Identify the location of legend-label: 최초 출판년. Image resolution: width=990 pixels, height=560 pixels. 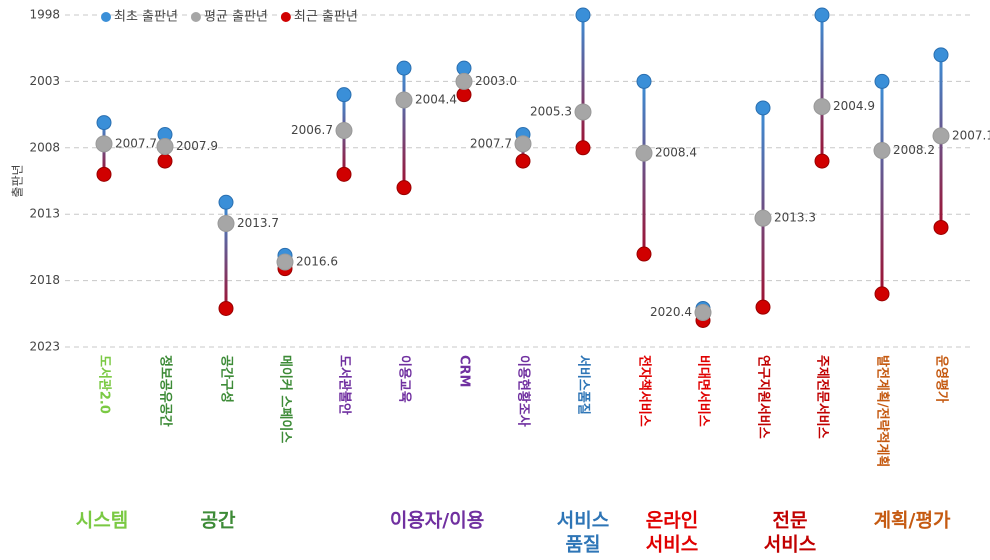
(146, 17).